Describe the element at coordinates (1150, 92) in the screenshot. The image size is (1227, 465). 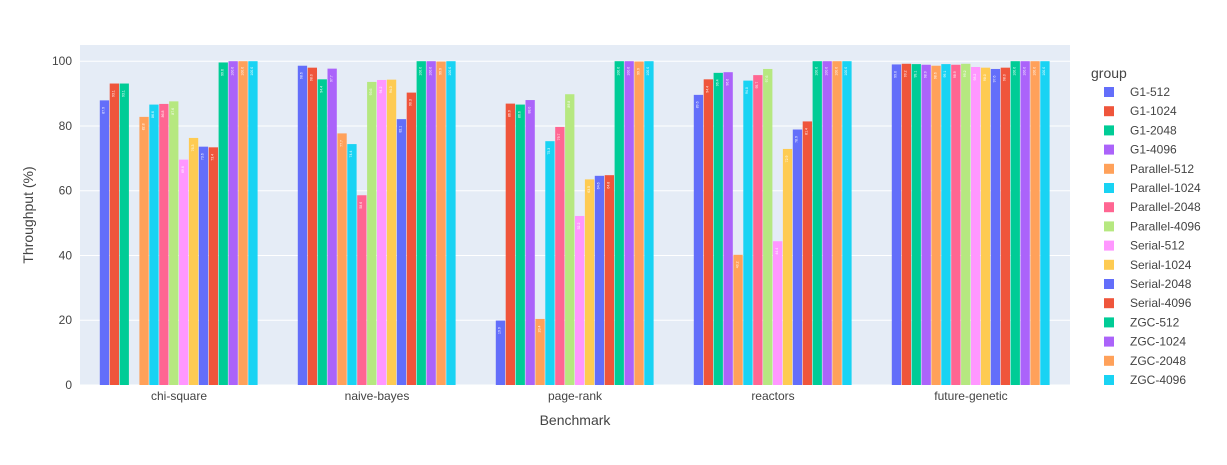
I see `legend-entry: G1-512` at that location.